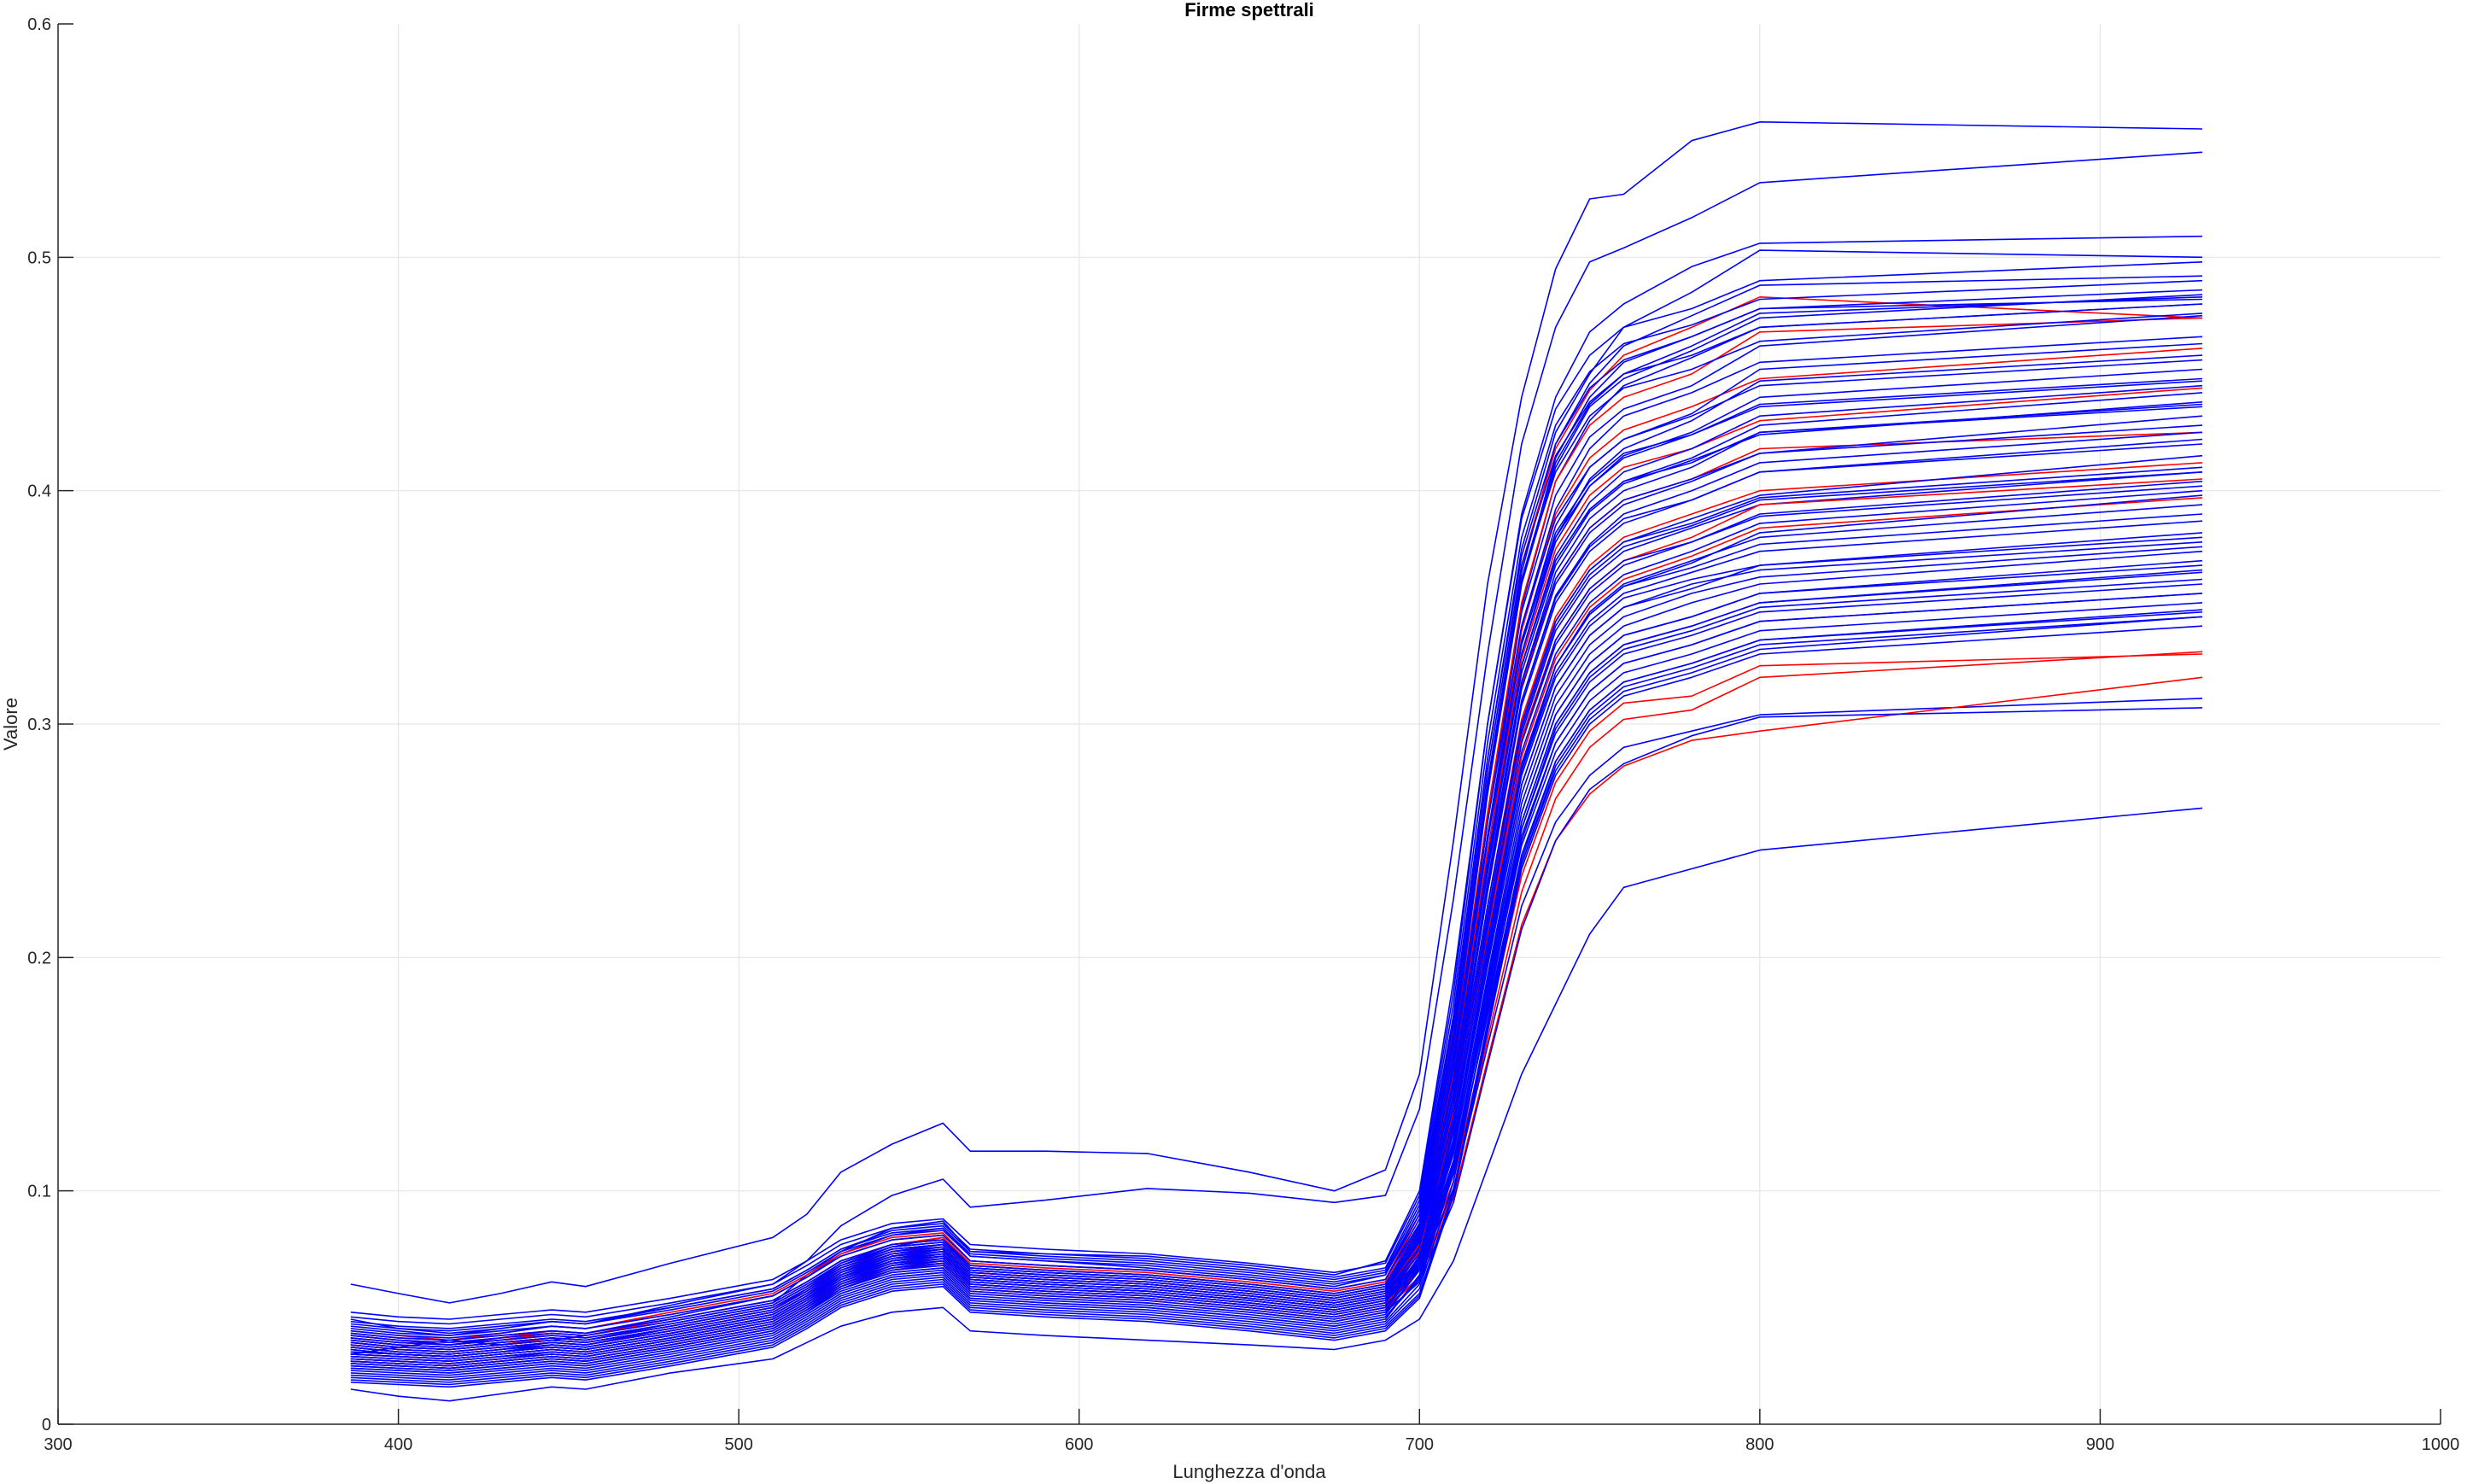 The image size is (2467, 1484). Describe the element at coordinates (39, 1192) in the screenshot. I see `y-tick-label: 0.1` at that location.